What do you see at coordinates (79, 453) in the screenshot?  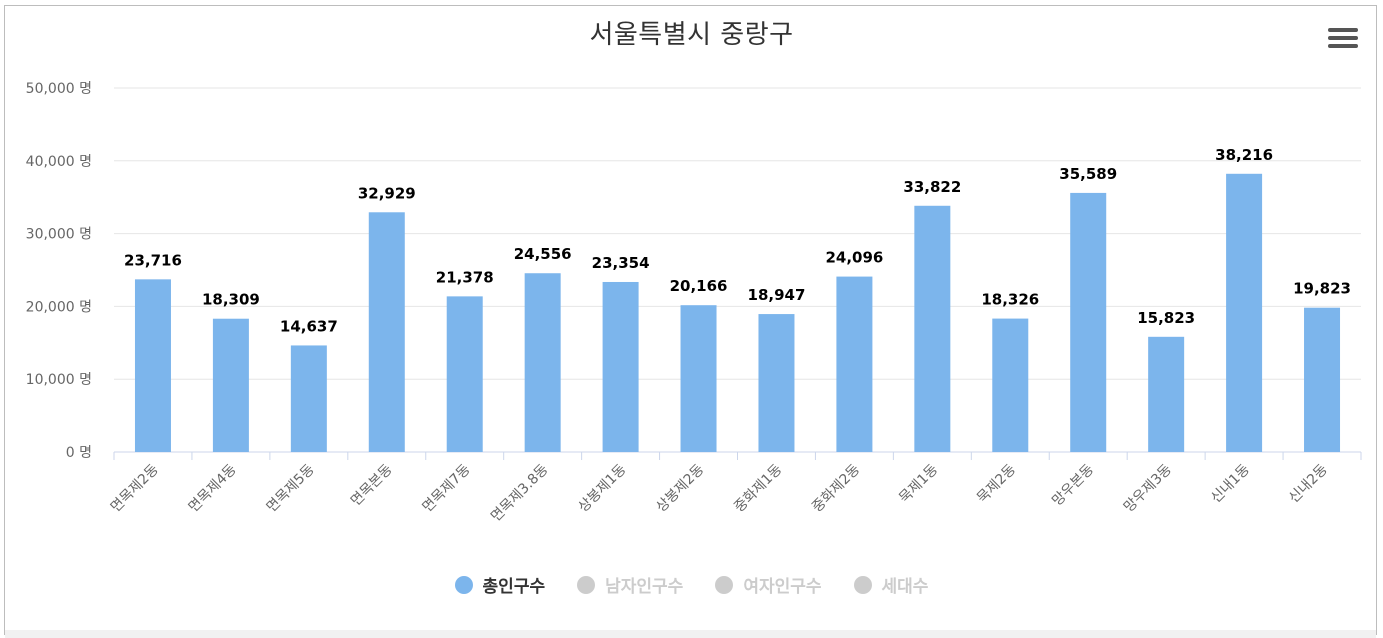 I see `y-tick-label: 0 명` at bounding box center [79, 453].